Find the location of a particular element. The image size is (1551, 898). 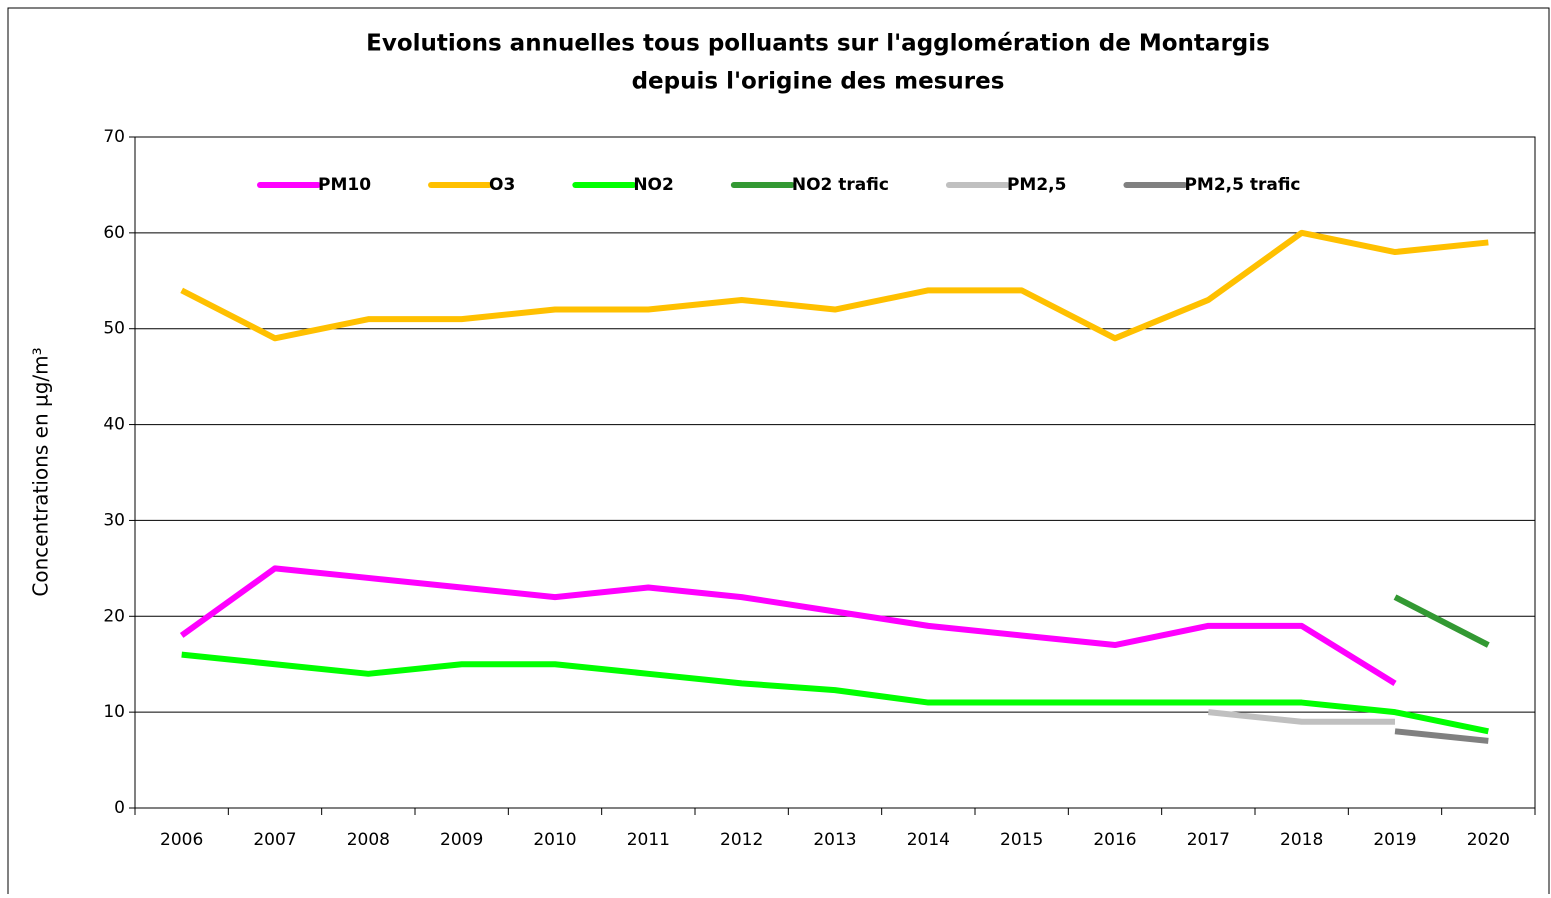

legend-label: PM2,5 is located at coordinates (1037, 185).